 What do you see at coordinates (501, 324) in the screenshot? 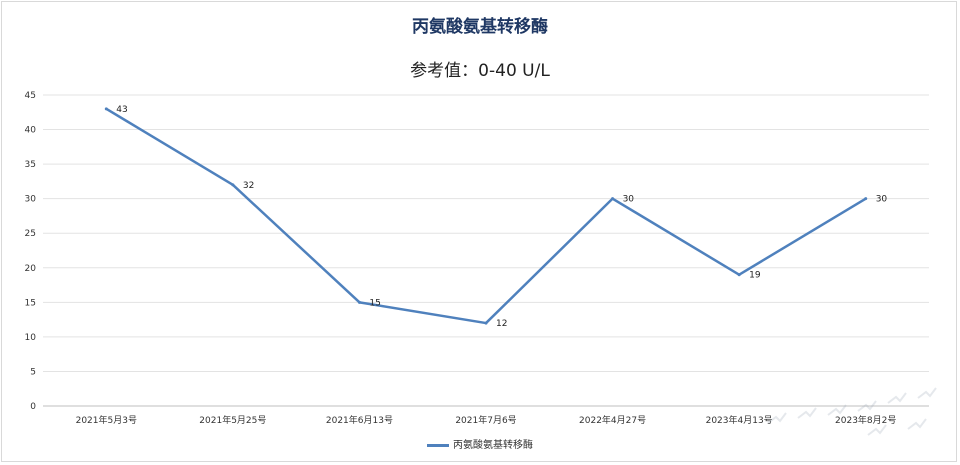
I see `data-label: 12` at bounding box center [501, 324].